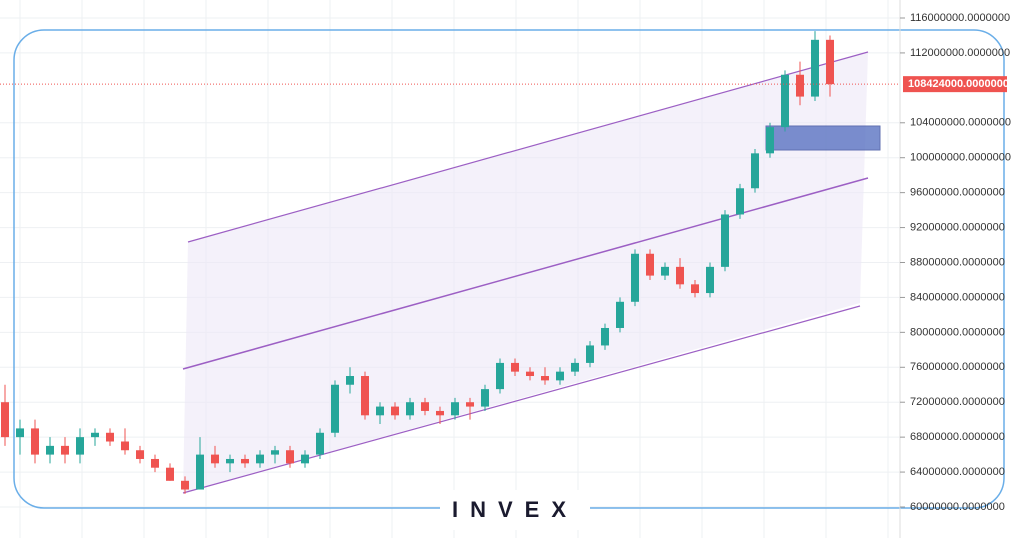 This screenshot has width=1024, height=538. I want to click on y-tick-label: 88000000.0000000, so click(957, 262).